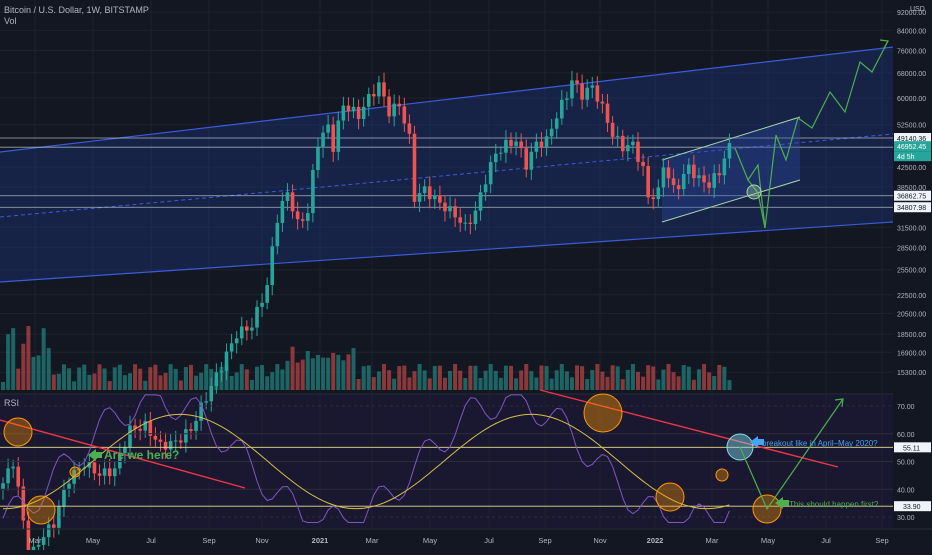 This screenshot has width=932, height=555. Describe the element at coordinates (151, 540) in the screenshot. I see `time-tick-label: Jul` at that location.